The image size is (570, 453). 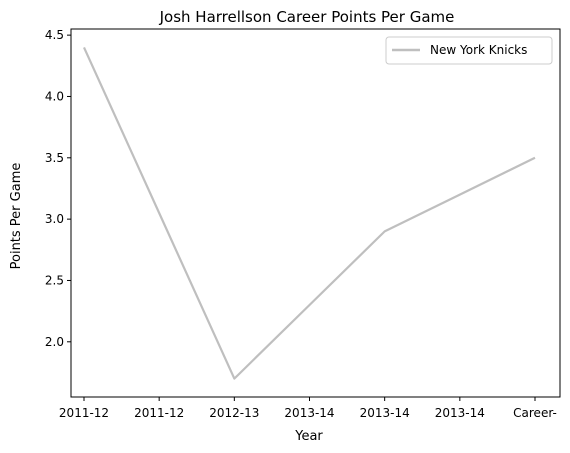 What do you see at coordinates (535, 413) in the screenshot?
I see `x-tick-label: Career-` at bounding box center [535, 413].